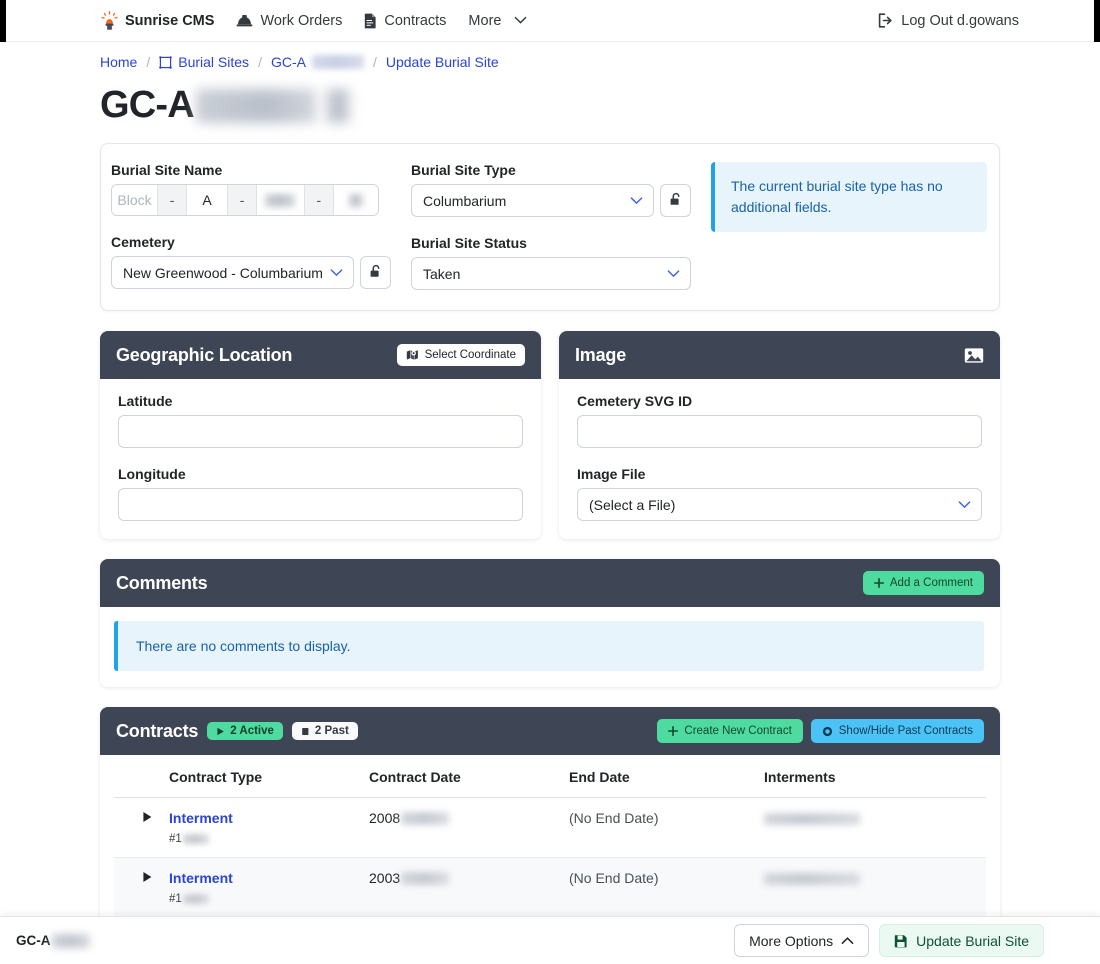 Image resolution: width=1100 pixels, height=964 pixels. Describe the element at coordinates (550, 111) in the screenshot. I see `page-title: GC-A` at that location.